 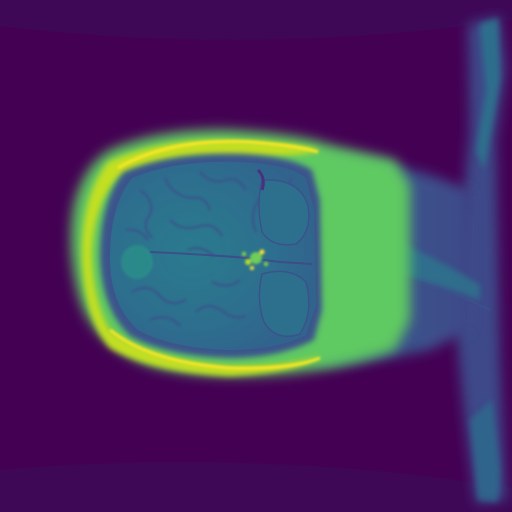 What do you see at coordinates (481, 260) in the screenshot?
I see `neck-side-band` at bounding box center [481, 260].